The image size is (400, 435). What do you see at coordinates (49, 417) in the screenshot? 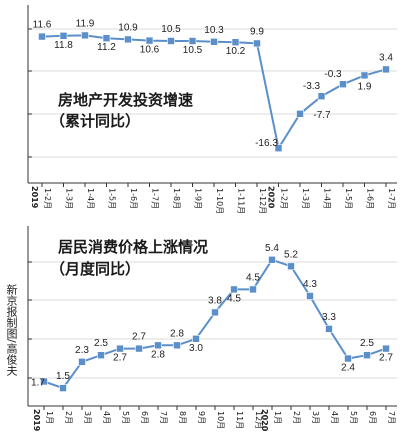
I see `x-tick-label: 1月` at bounding box center [49, 417].